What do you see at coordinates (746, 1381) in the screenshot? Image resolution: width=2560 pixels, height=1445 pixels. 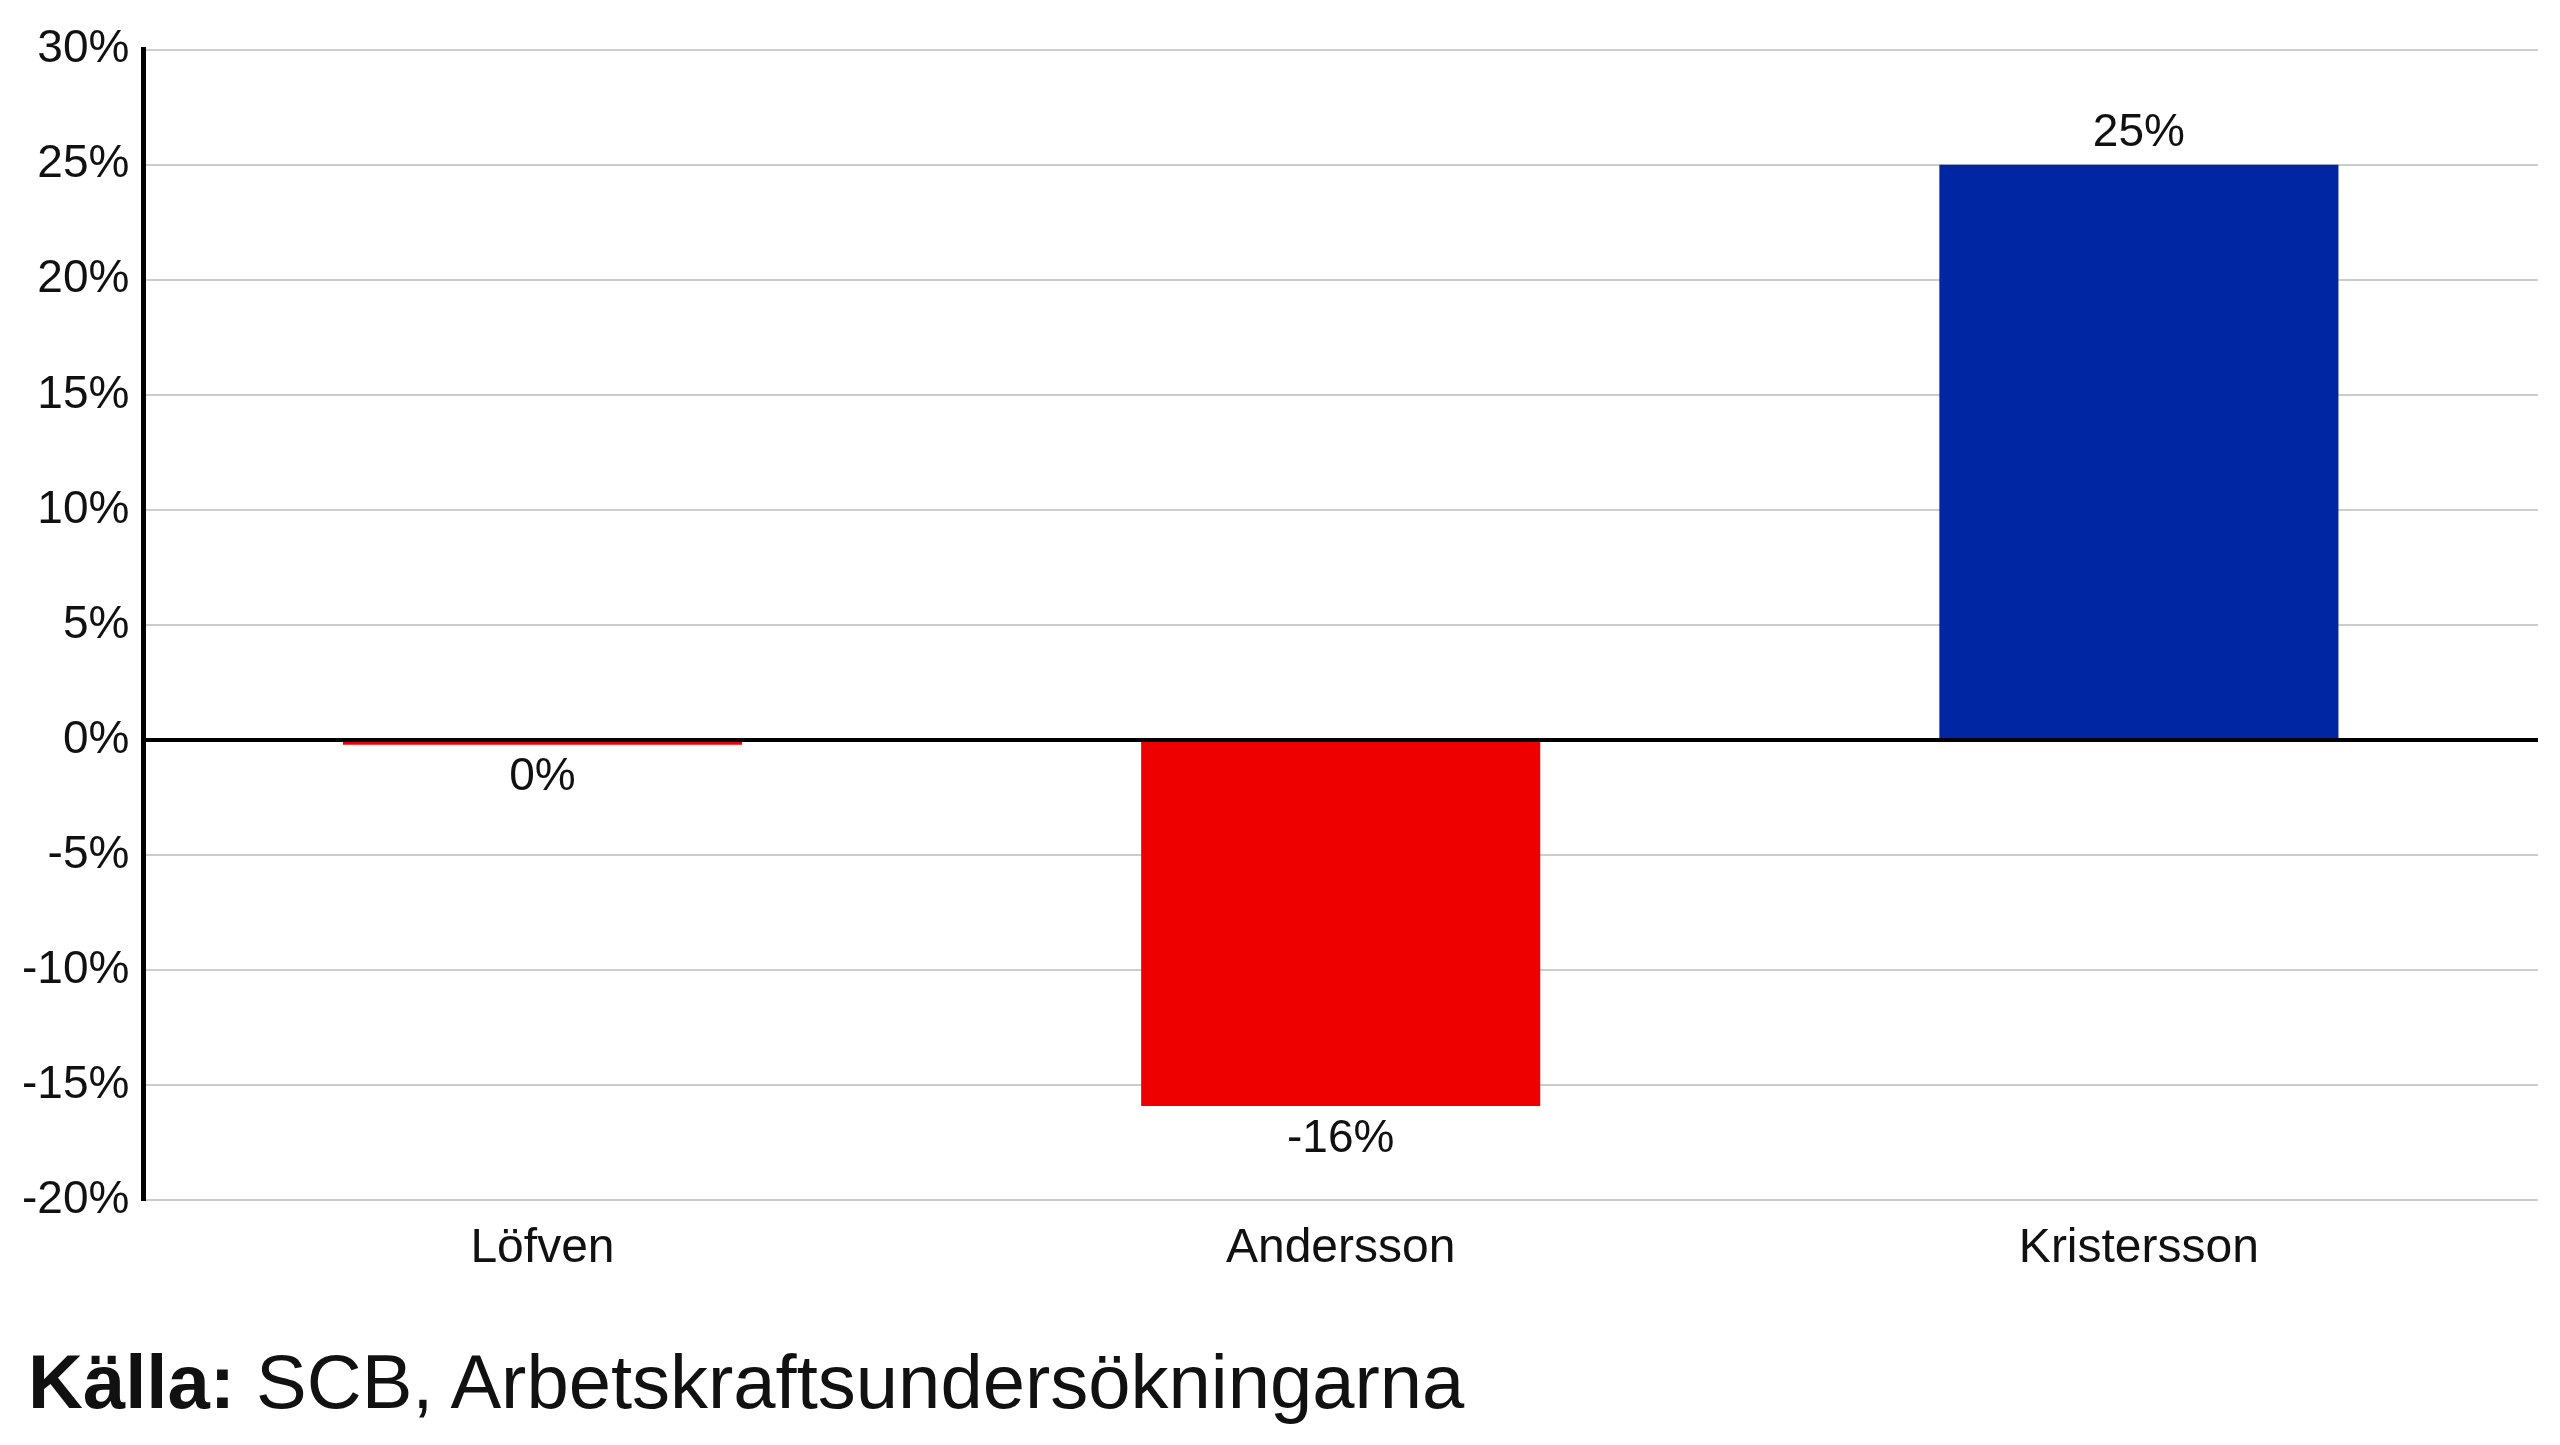 I see `text: Källa: SCB, Arbetskraftsundersökningarna` at bounding box center [746, 1381].